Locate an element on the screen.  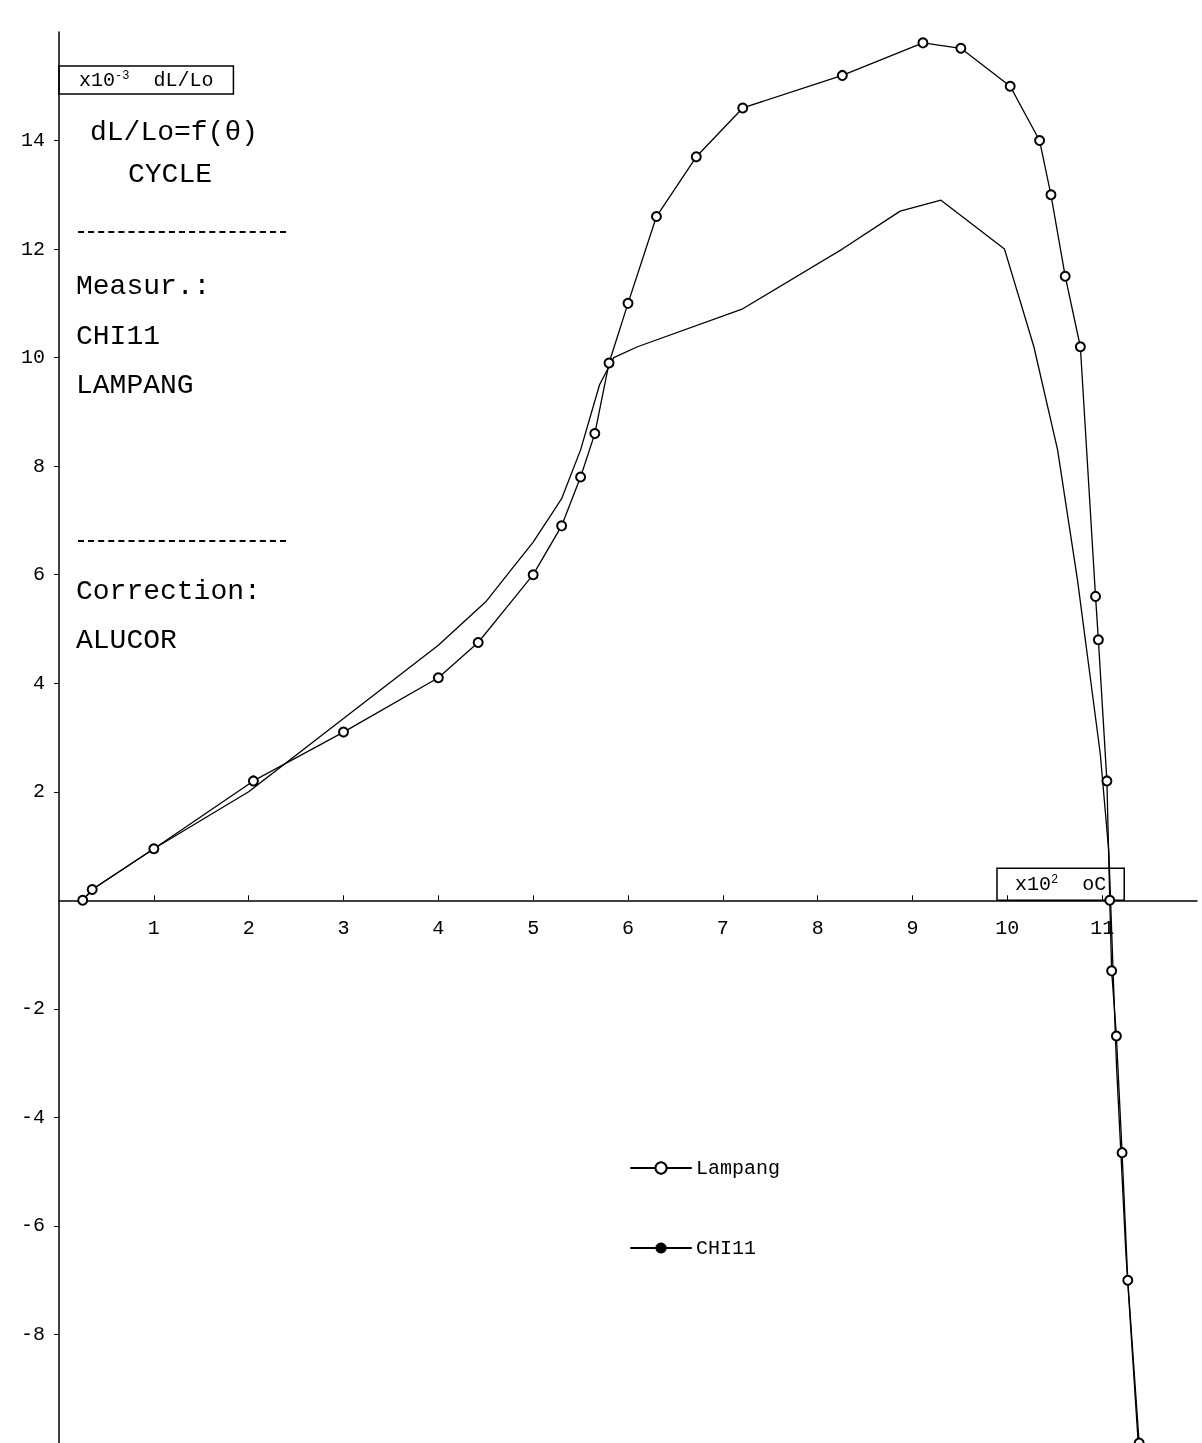
x-tick-label: 6 is located at coordinates (628, 928).